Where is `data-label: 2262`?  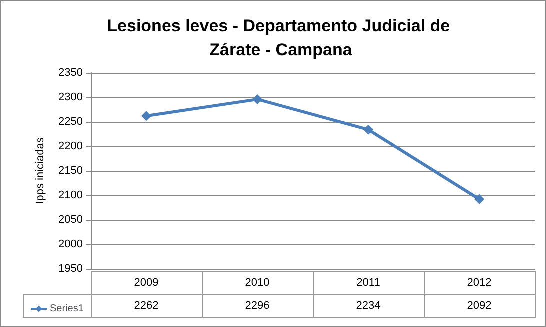 data-label: 2262 is located at coordinates (146, 306).